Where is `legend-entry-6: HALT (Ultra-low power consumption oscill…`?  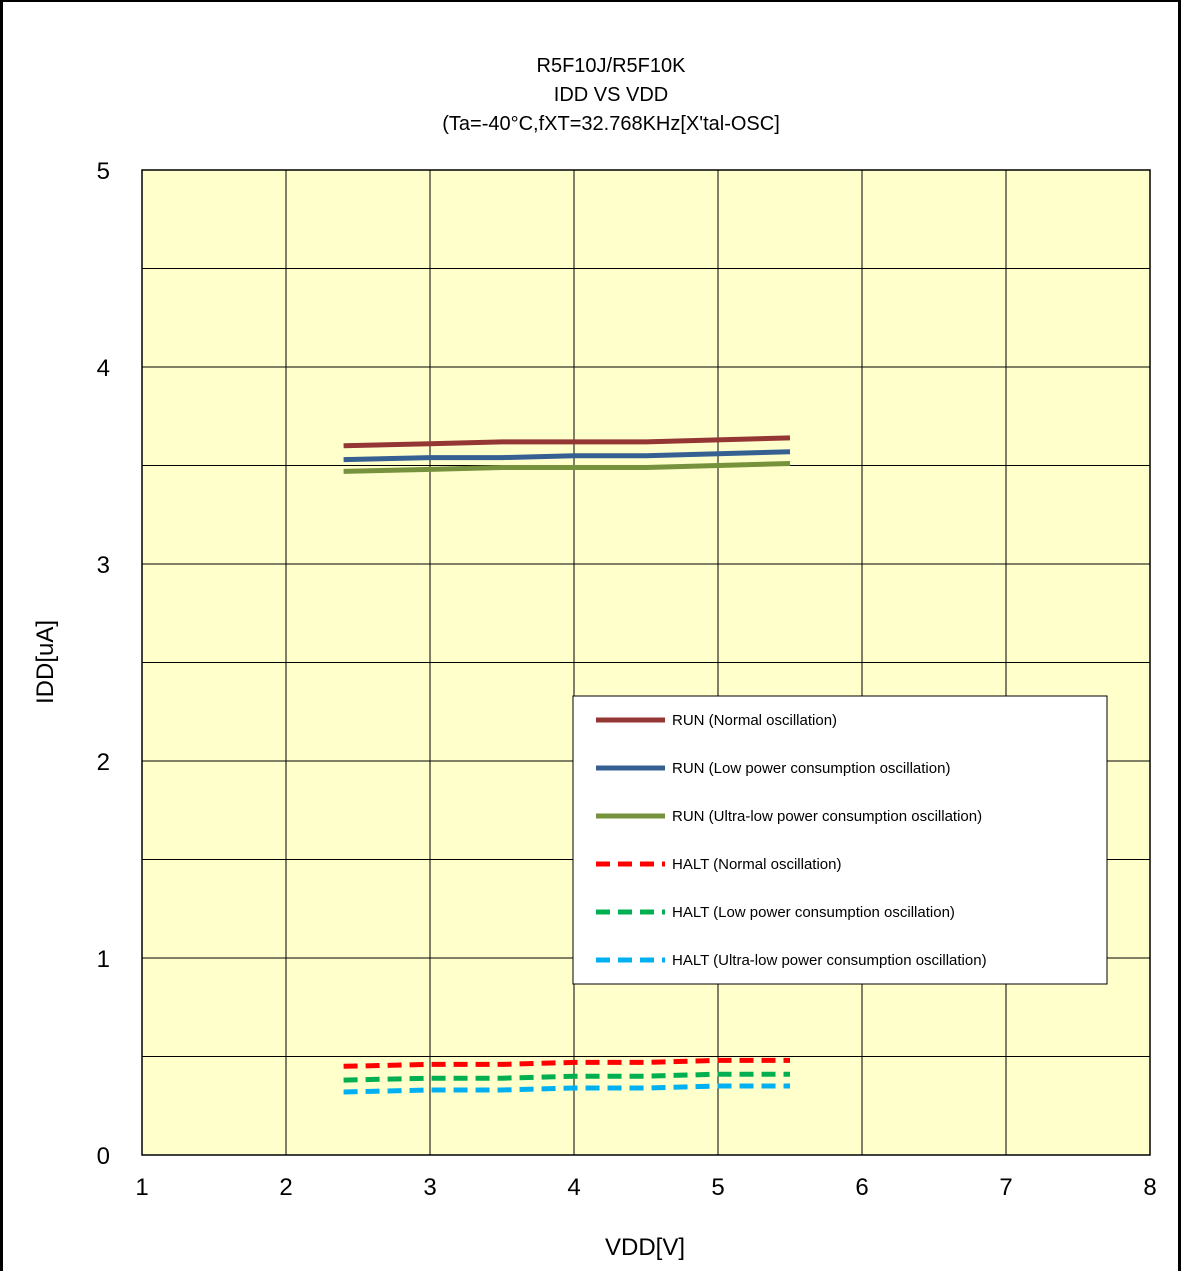
legend-entry-6: HALT (Ultra-low power consumption oscill… is located at coordinates (829, 960).